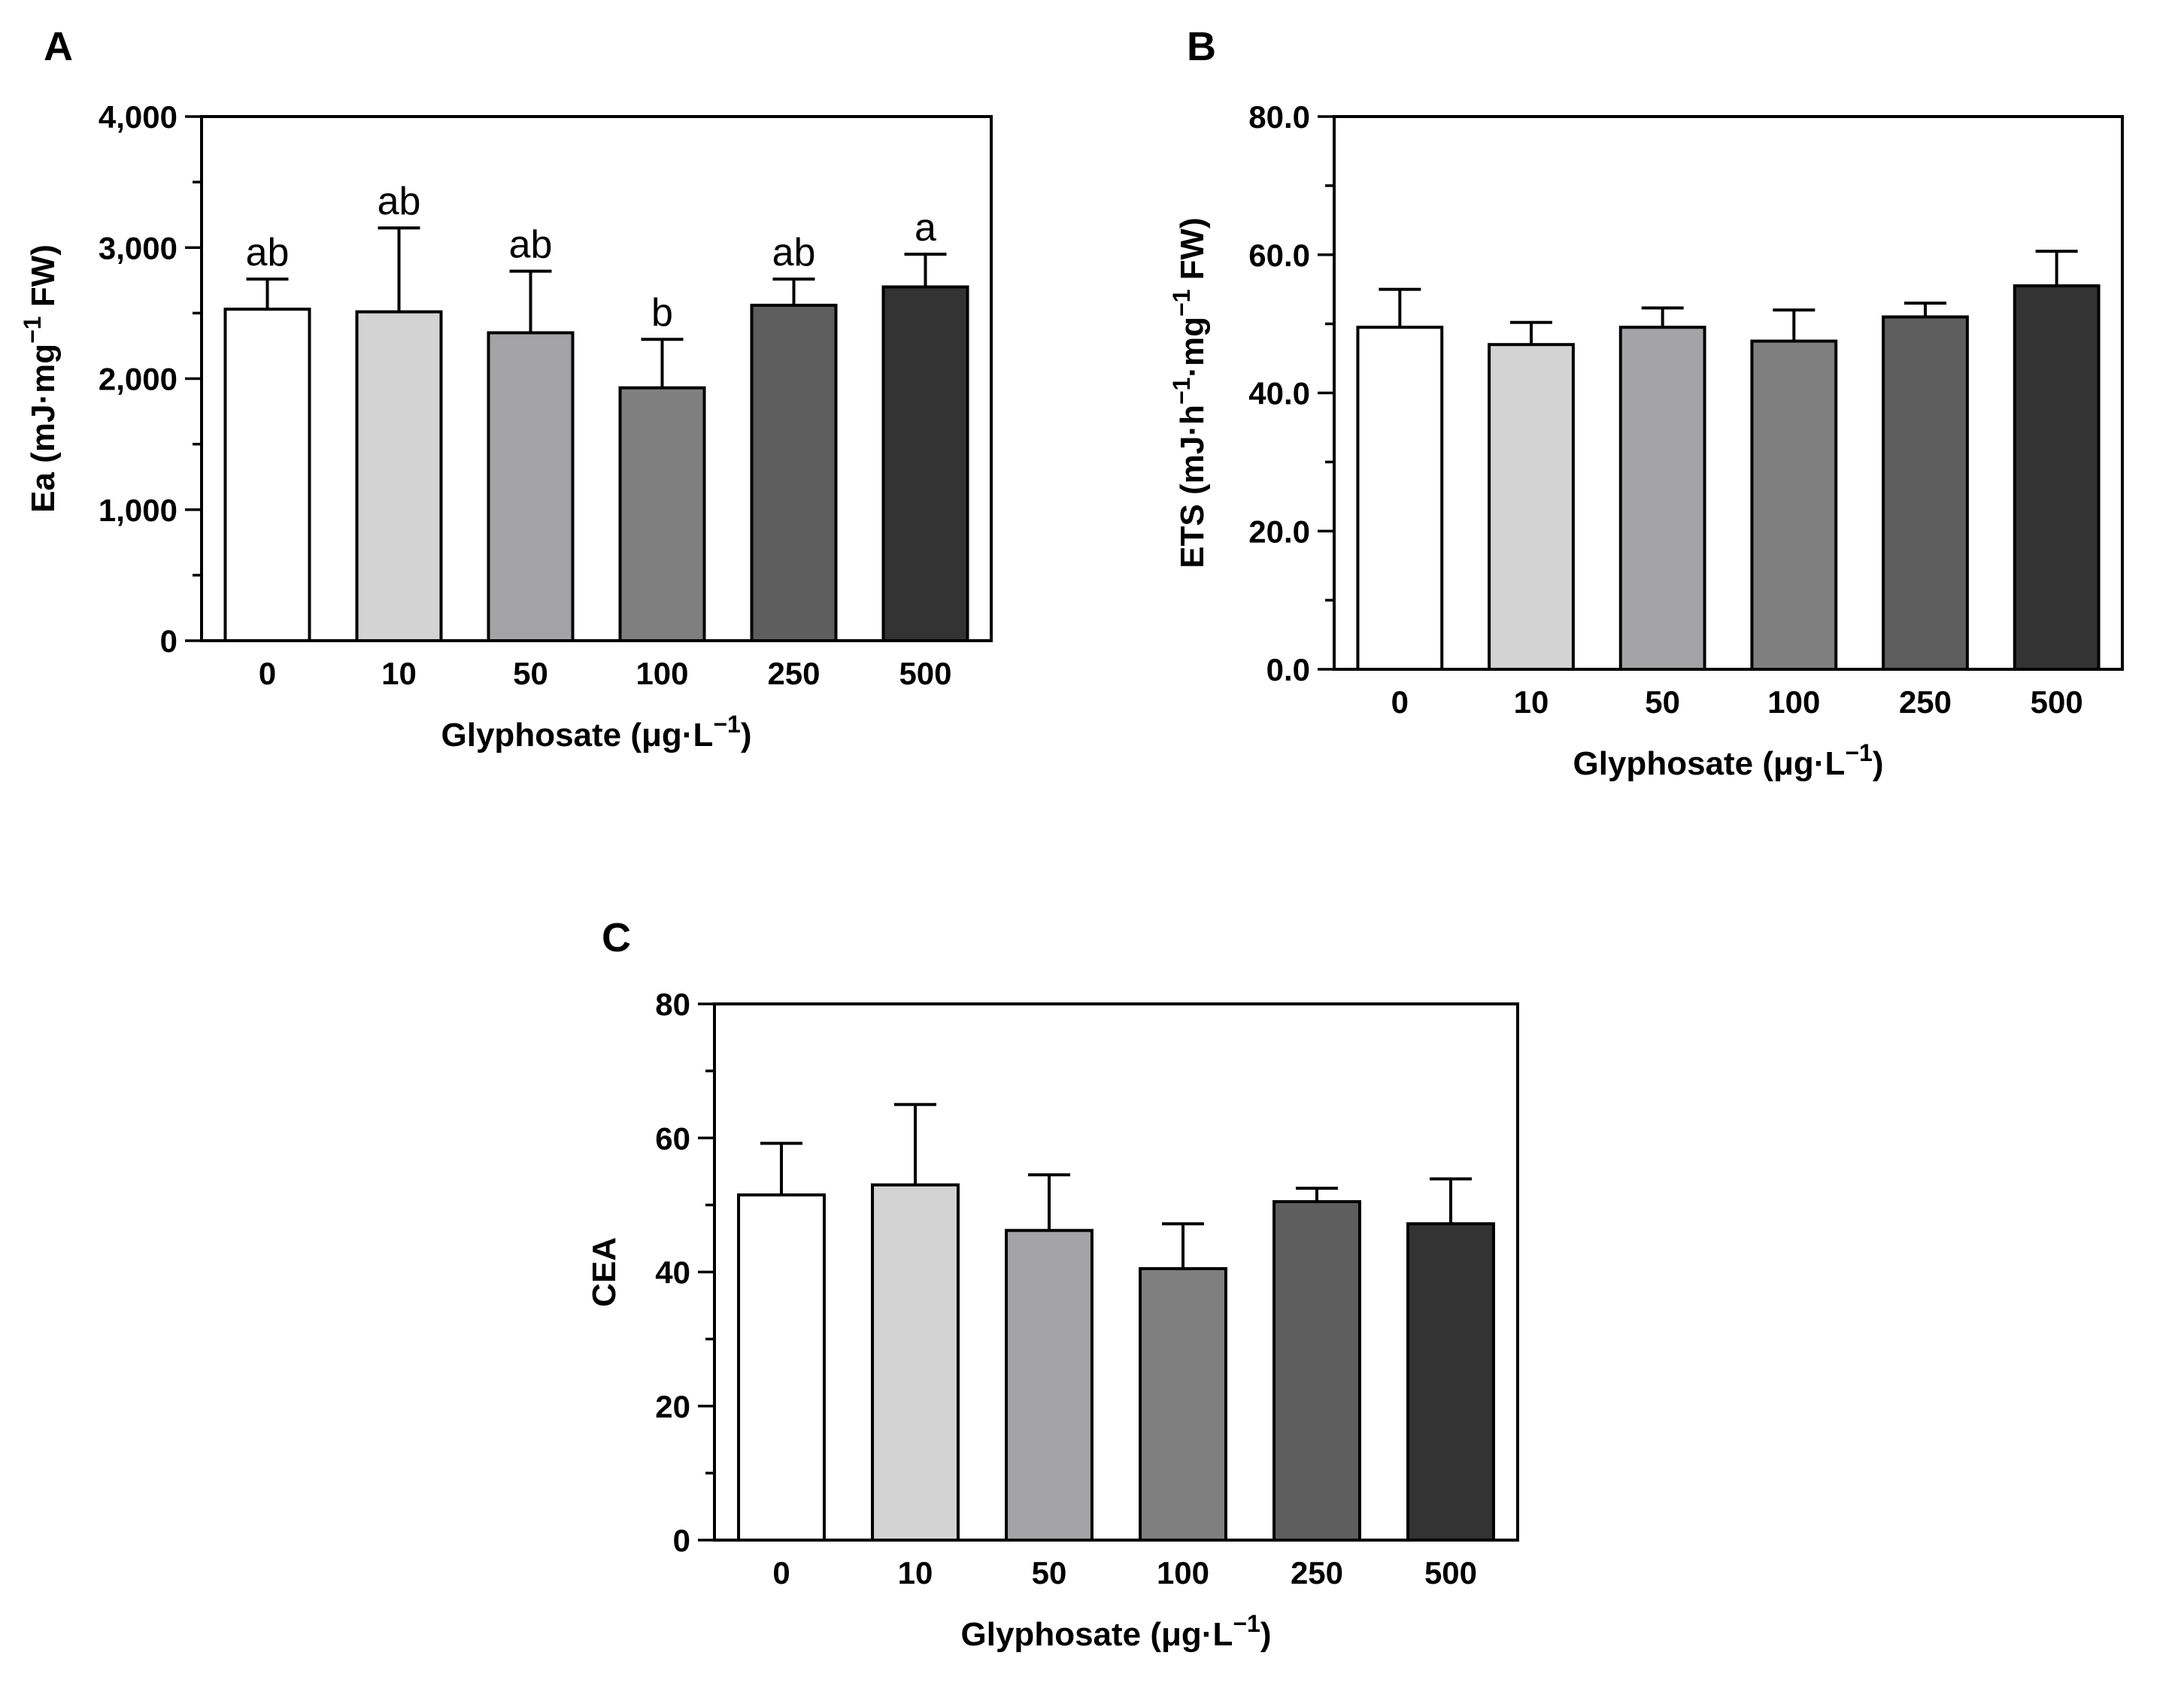 The height and width of the screenshot is (1692, 2184). Describe the element at coordinates (672, 1138) in the screenshot. I see `y-tick-label: 60` at that location.